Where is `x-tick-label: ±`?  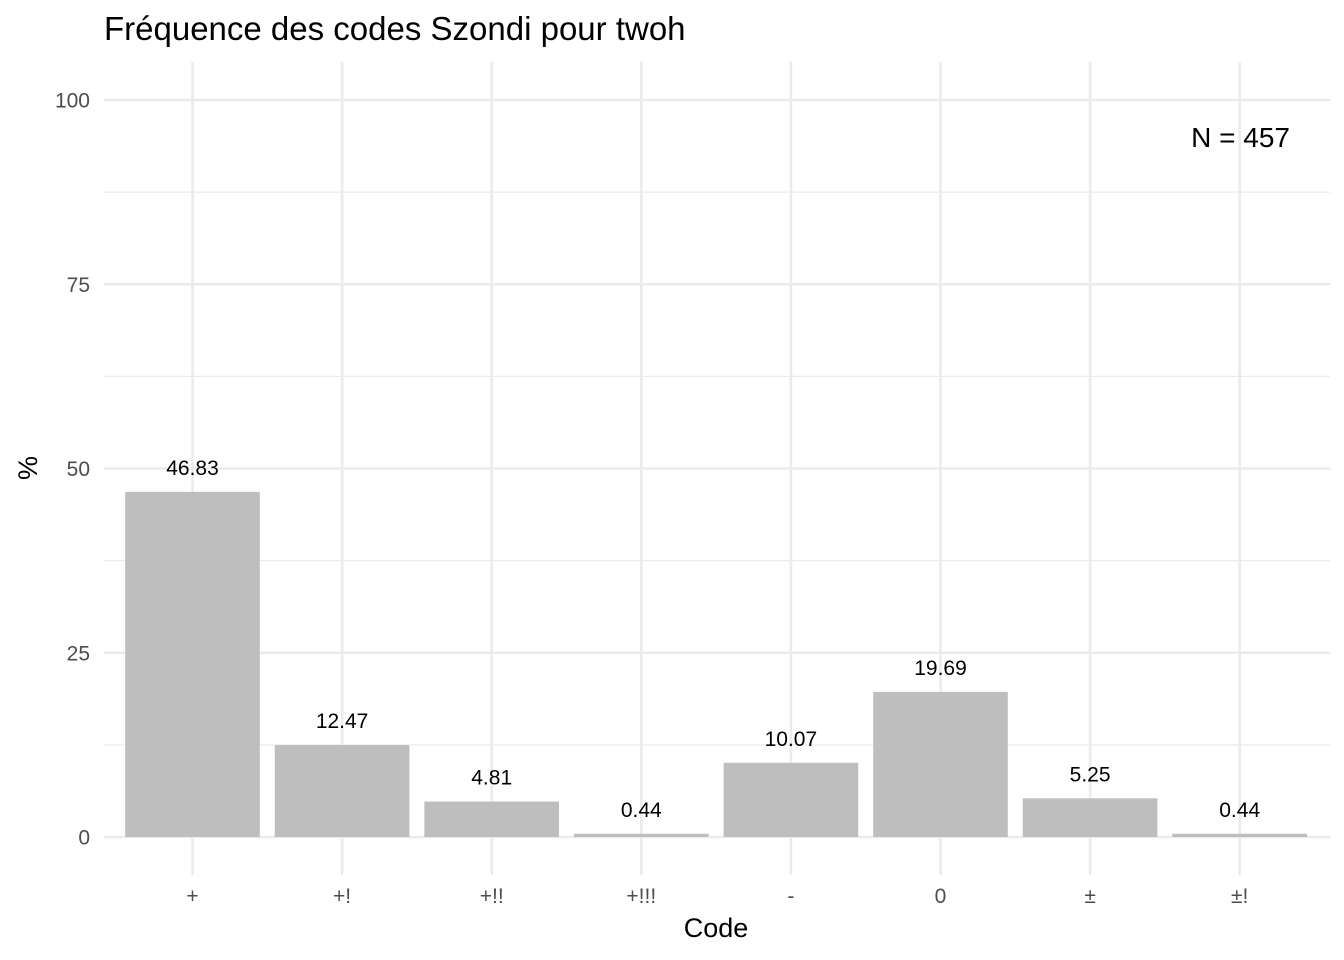 x-tick-label: ± is located at coordinates (1090, 896).